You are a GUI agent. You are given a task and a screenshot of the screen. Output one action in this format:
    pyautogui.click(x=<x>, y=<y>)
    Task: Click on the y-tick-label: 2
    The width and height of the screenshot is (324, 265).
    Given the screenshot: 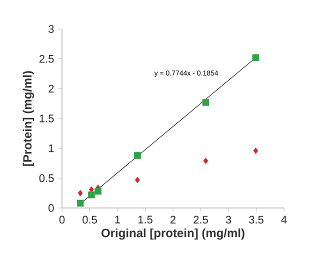 What is the action you would take?
    pyautogui.click(x=51, y=88)
    